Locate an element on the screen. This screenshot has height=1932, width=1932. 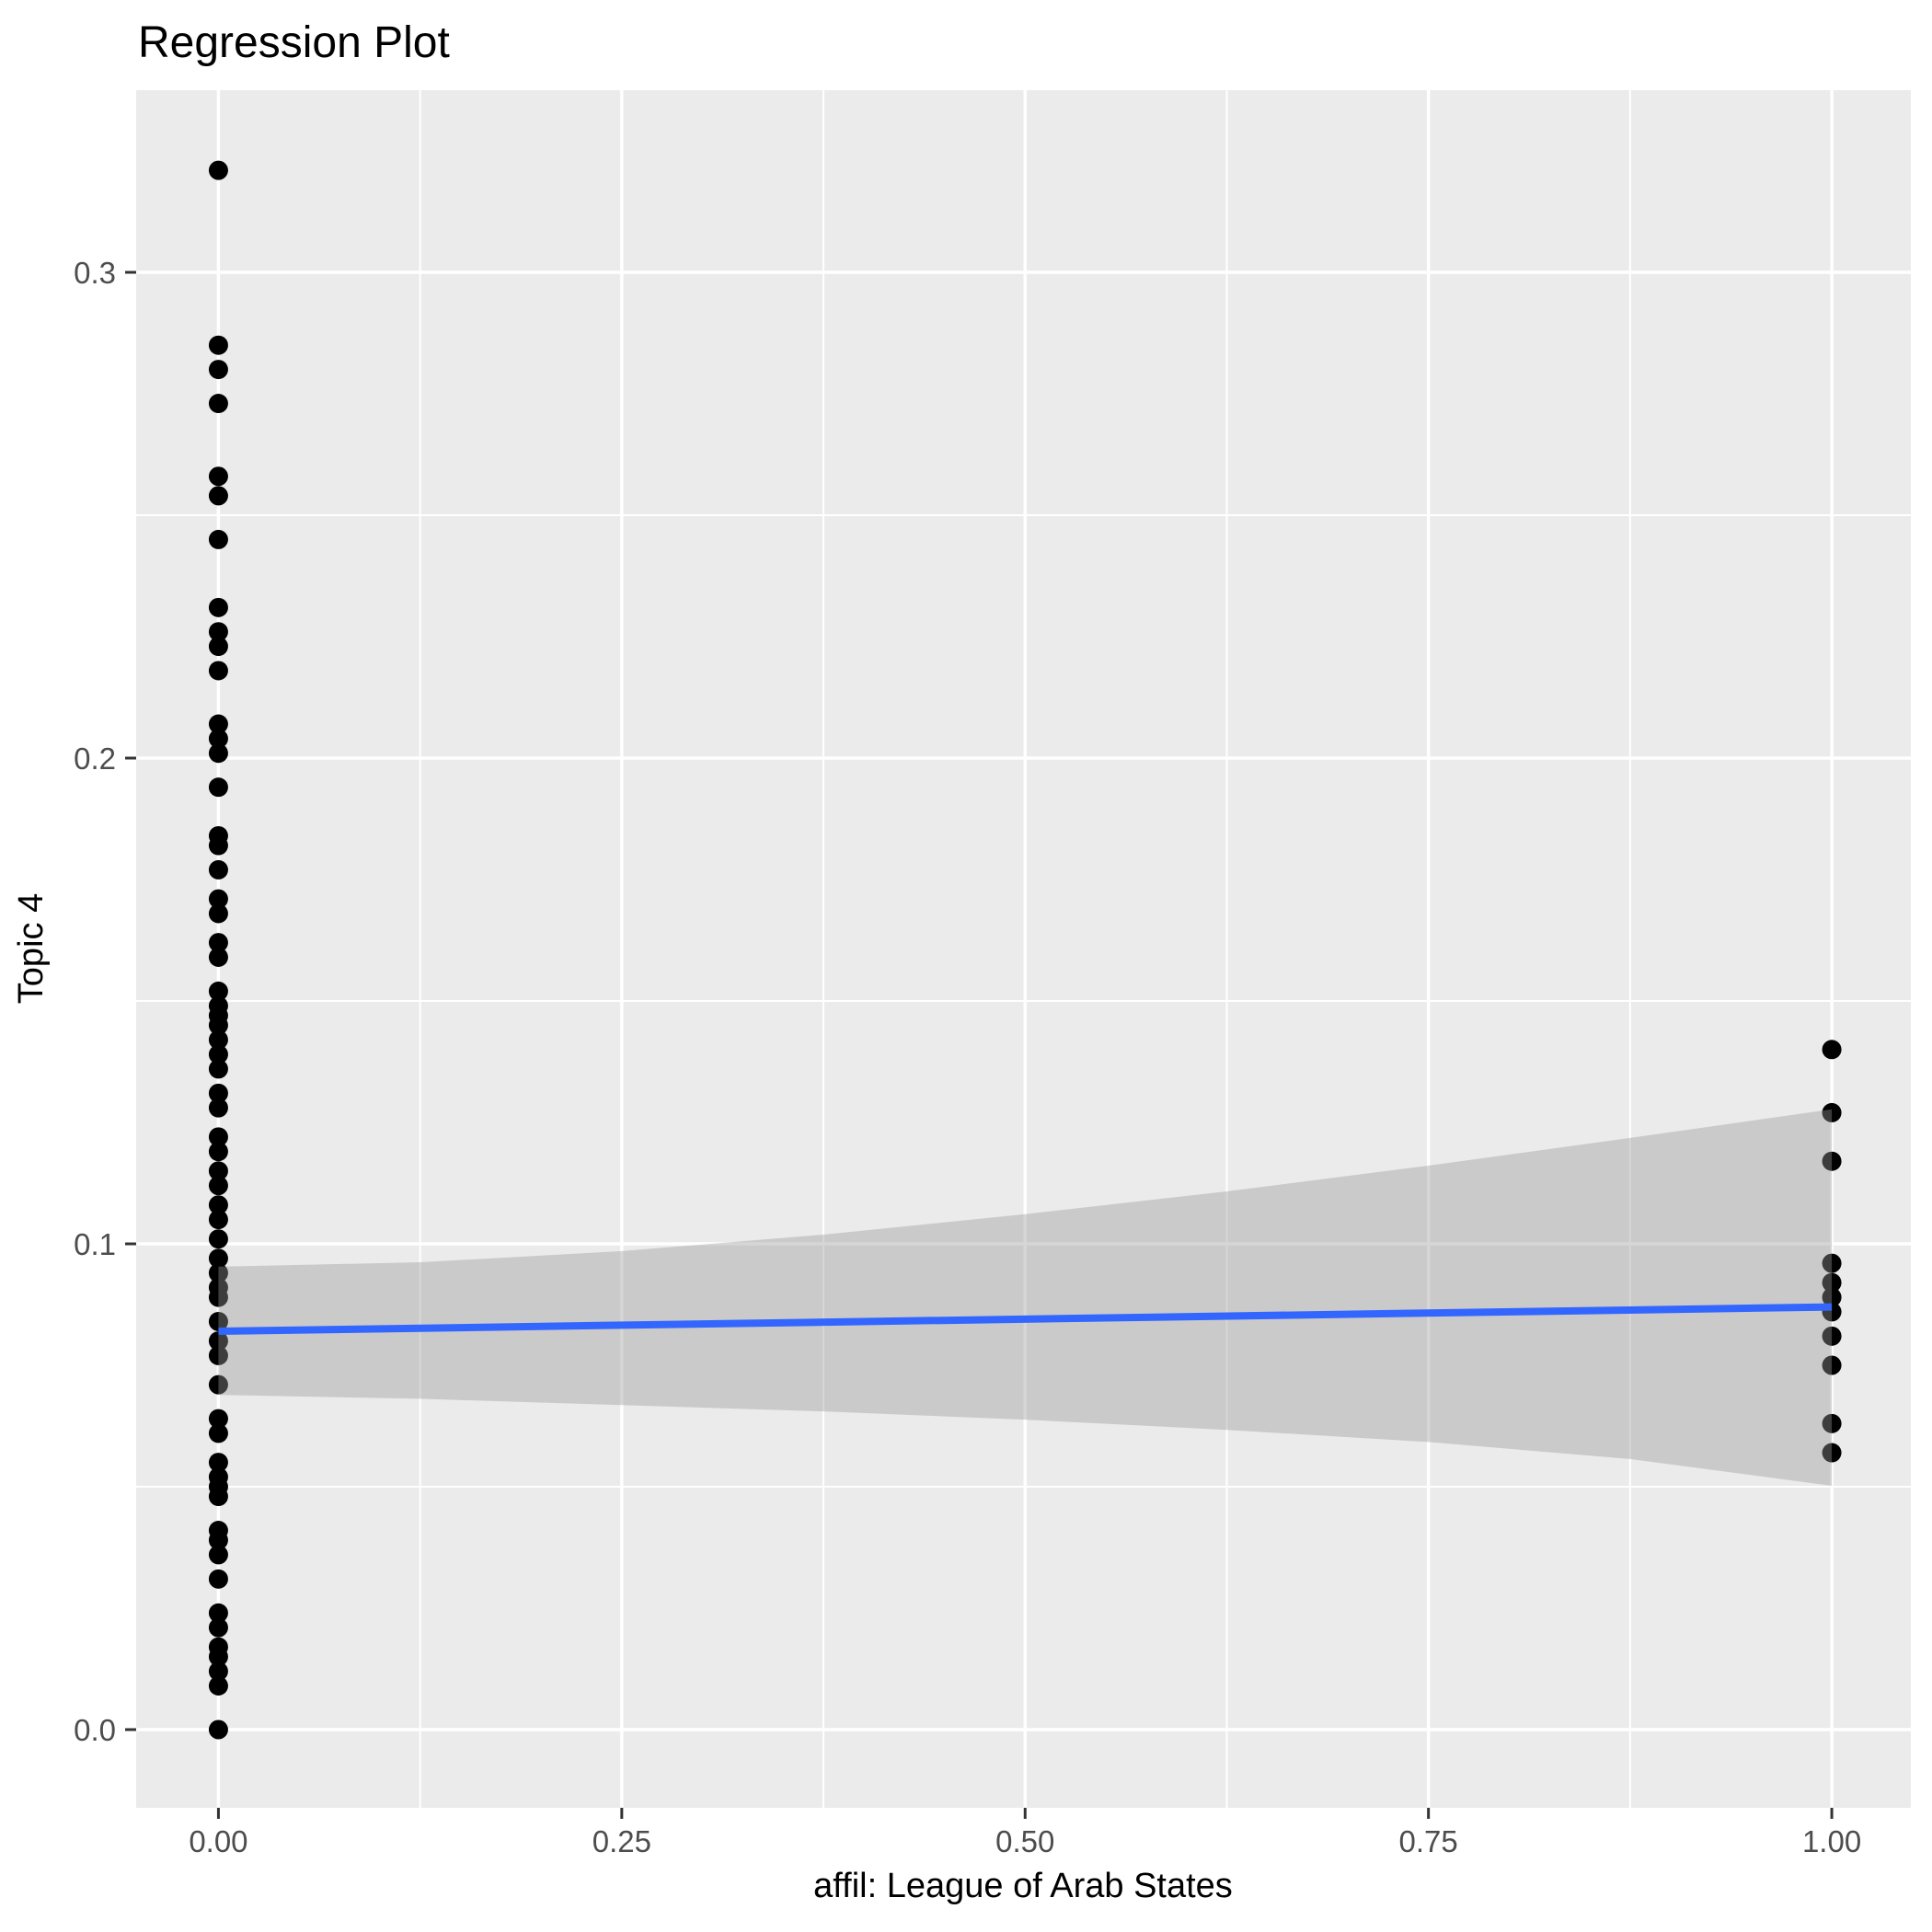
y-tick-label: 0.0 is located at coordinates (95, 1730).